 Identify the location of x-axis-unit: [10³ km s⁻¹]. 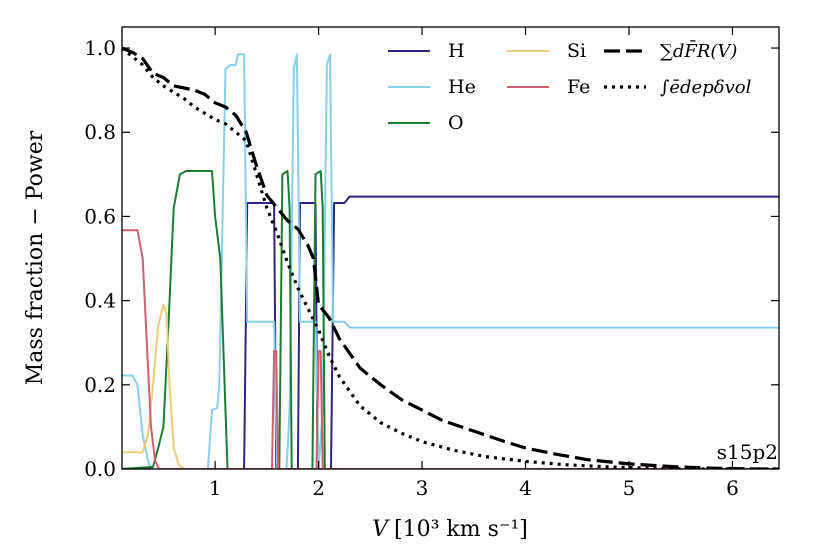
(461, 529).